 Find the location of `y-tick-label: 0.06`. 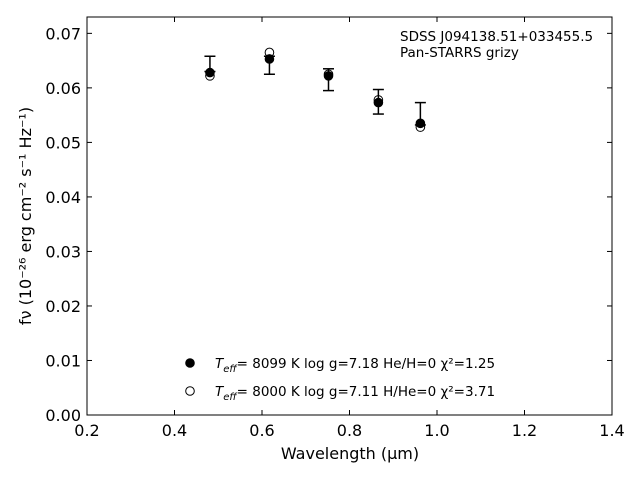

y-tick-label: 0.06 is located at coordinates (63, 88).